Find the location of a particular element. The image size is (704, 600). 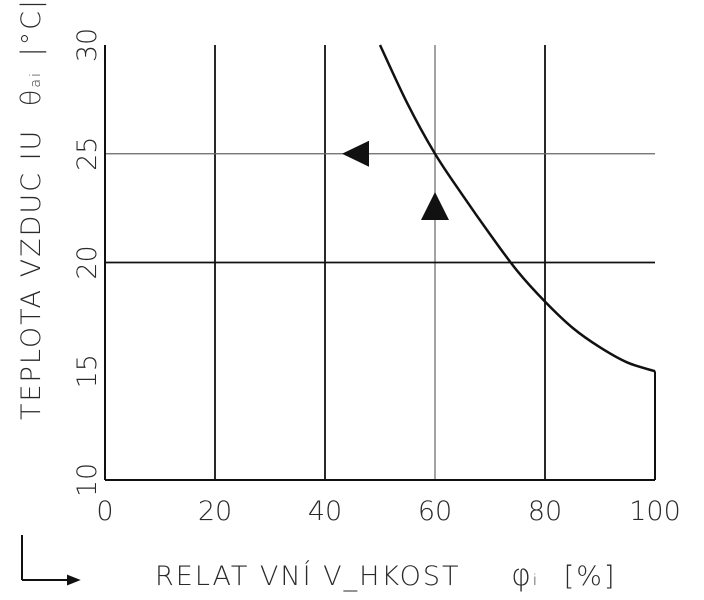

x-tick-label: 40 is located at coordinates (325, 511).